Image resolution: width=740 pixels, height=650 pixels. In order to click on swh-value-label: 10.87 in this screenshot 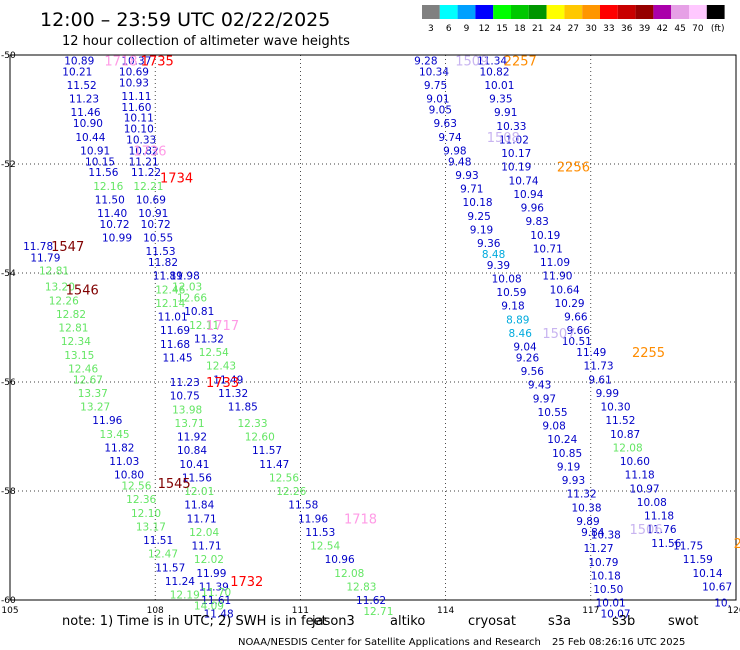, I will do `click(625, 435)`.